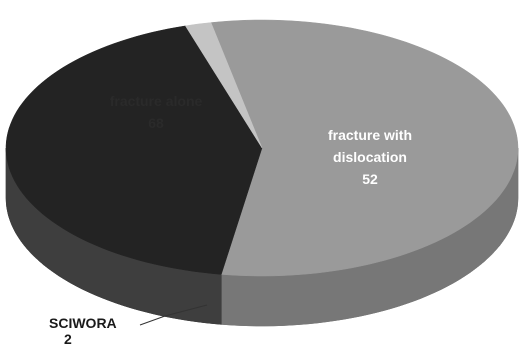  What do you see at coordinates (173, 315) in the screenshot?
I see `sciwora-leader-line` at bounding box center [173, 315].